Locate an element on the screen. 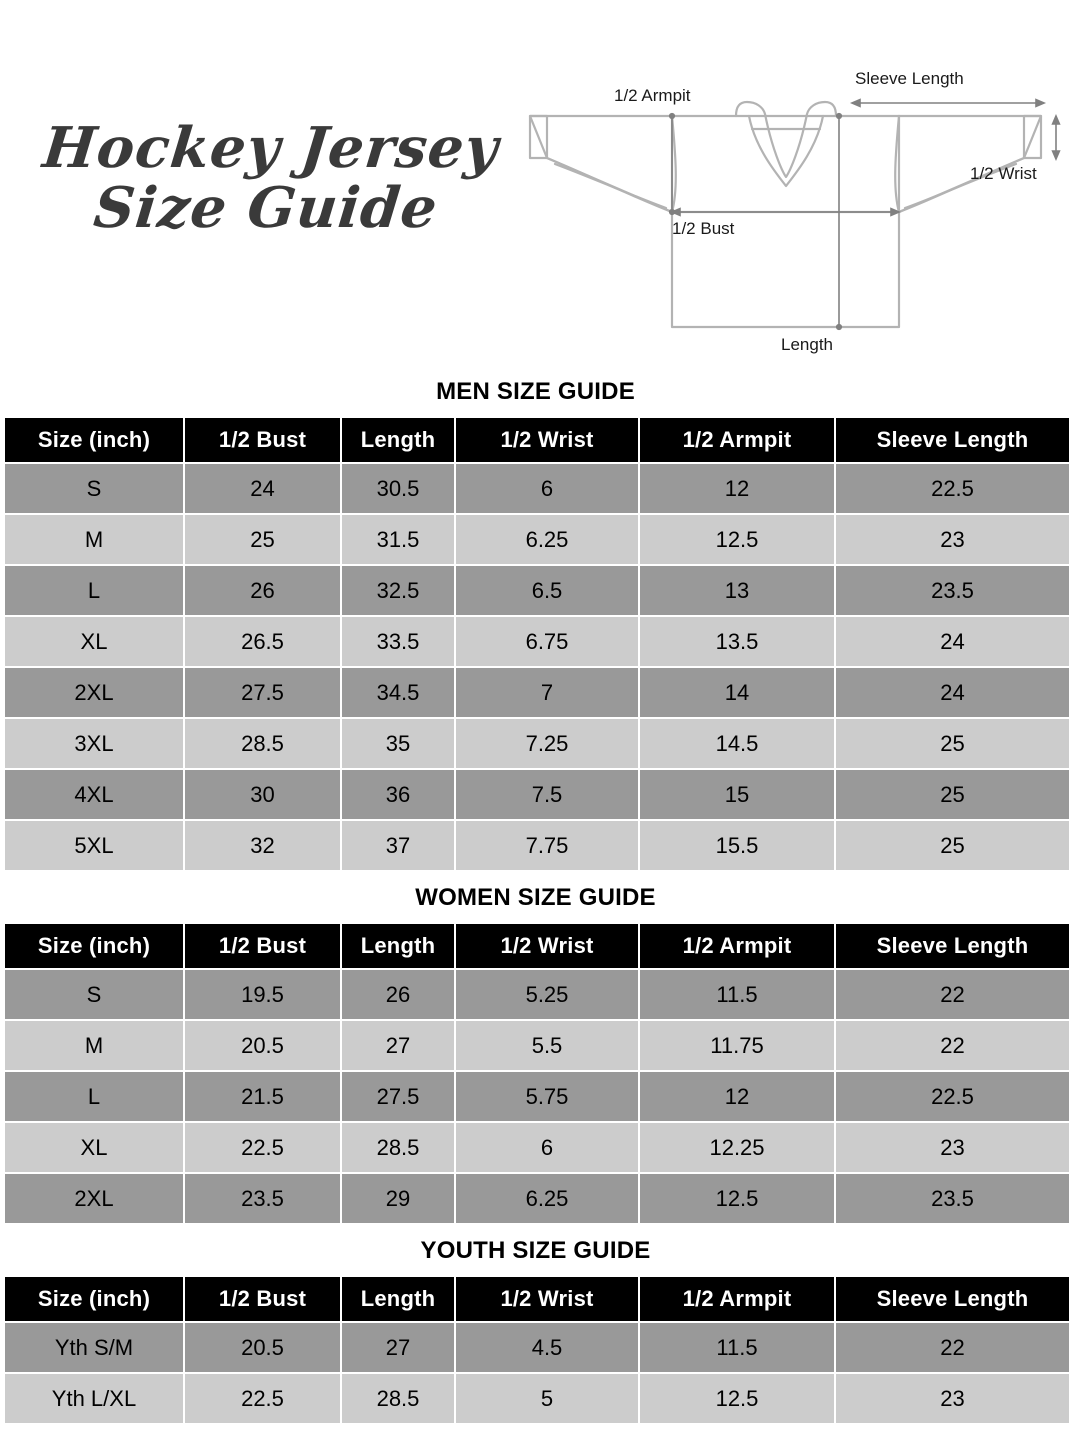 This screenshot has height=1452, width=1071. table-row: S 24 30.5 6 12 22.5 is located at coordinates (537, 488).